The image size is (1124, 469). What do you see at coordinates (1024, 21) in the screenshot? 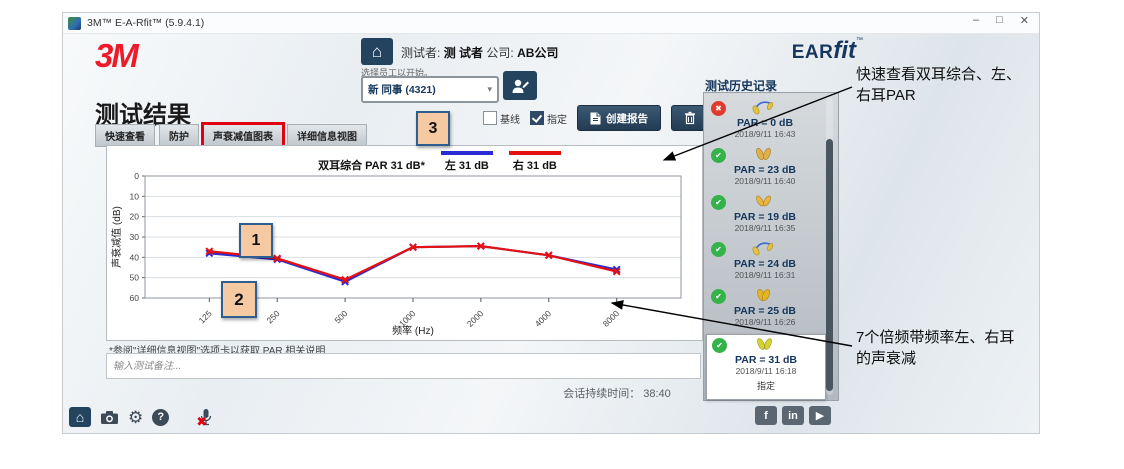
I see `close-button: ✕` at bounding box center [1024, 21].